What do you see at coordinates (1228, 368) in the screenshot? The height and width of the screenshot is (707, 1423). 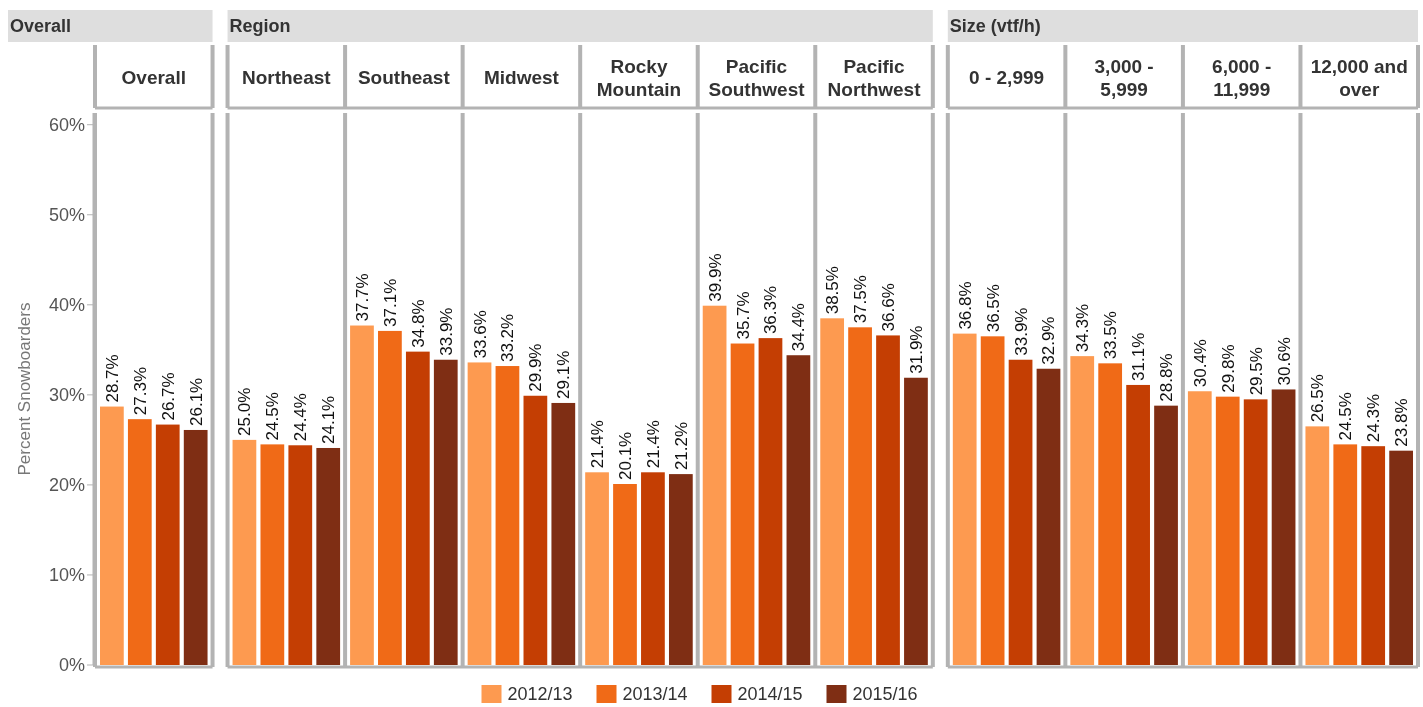 I see `data-label: 29.8%` at bounding box center [1228, 368].